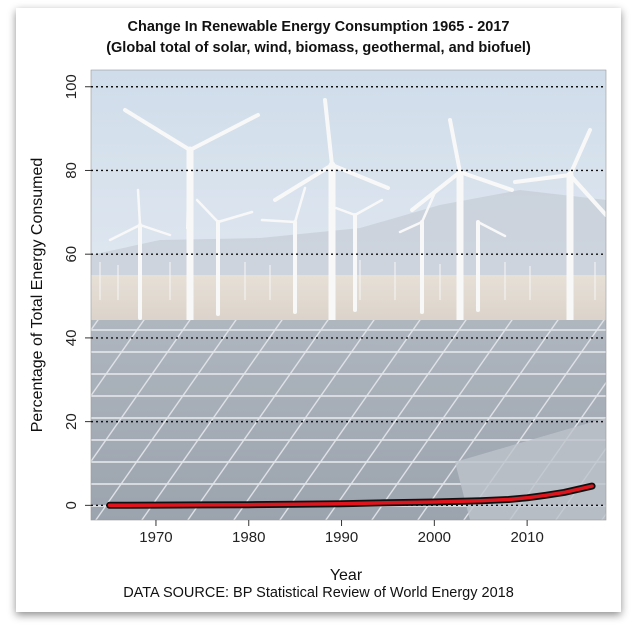  What do you see at coordinates (346, 575) in the screenshot?
I see `x-axis-title: Year` at bounding box center [346, 575].